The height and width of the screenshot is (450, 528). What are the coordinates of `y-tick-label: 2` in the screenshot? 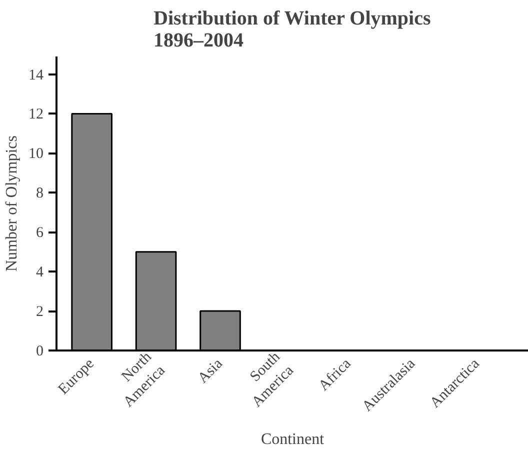 It's located at (40, 312).